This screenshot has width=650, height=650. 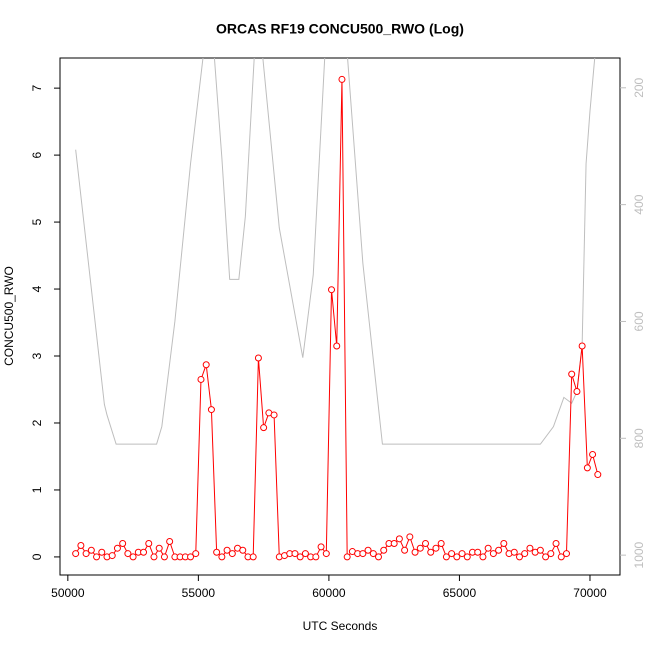 What do you see at coordinates (37, 489) in the screenshot?
I see `y-tick-label: 1` at bounding box center [37, 489].